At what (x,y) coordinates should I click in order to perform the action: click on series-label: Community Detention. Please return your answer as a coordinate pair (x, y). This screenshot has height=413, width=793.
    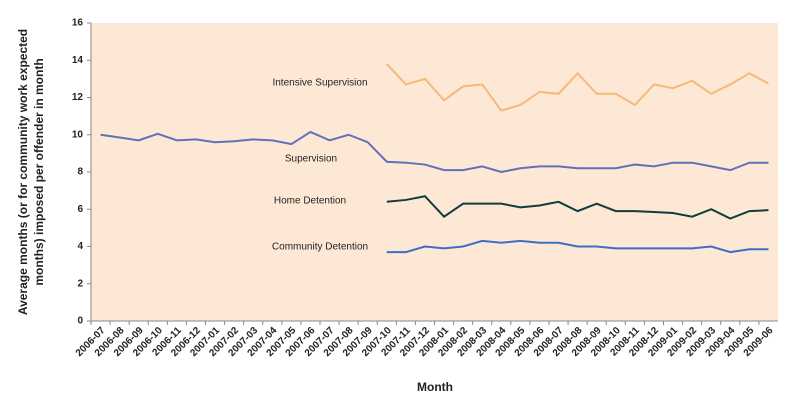
    Looking at the image, I should click on (320, 247).